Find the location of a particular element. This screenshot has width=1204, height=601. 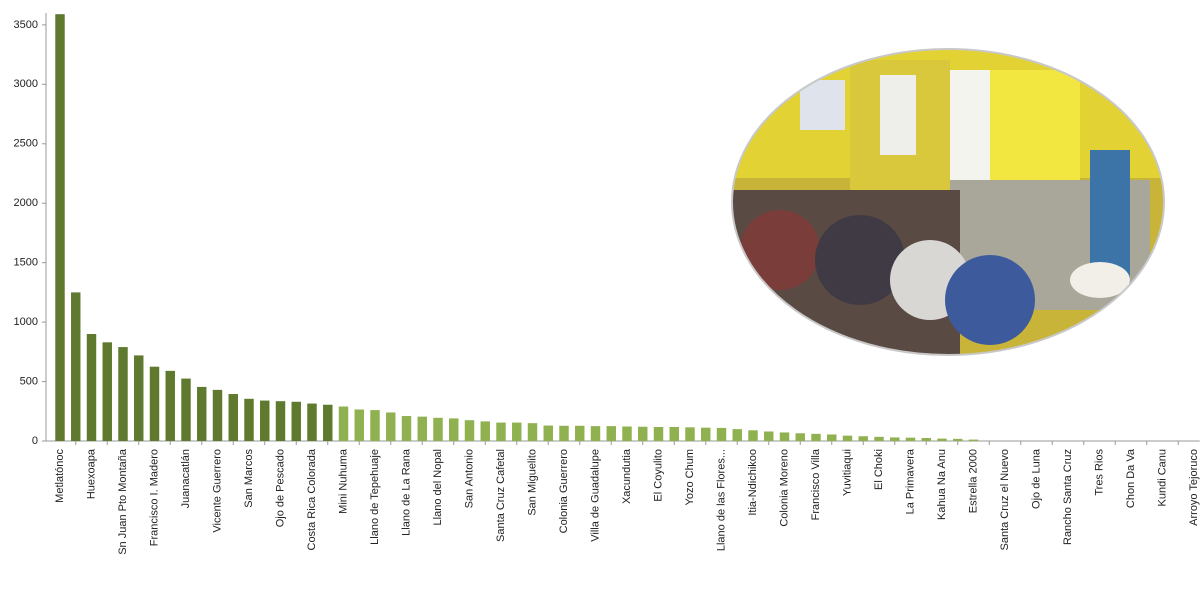

x-tick-label: Kahua Na Anu is located at coordinates (942, 484).